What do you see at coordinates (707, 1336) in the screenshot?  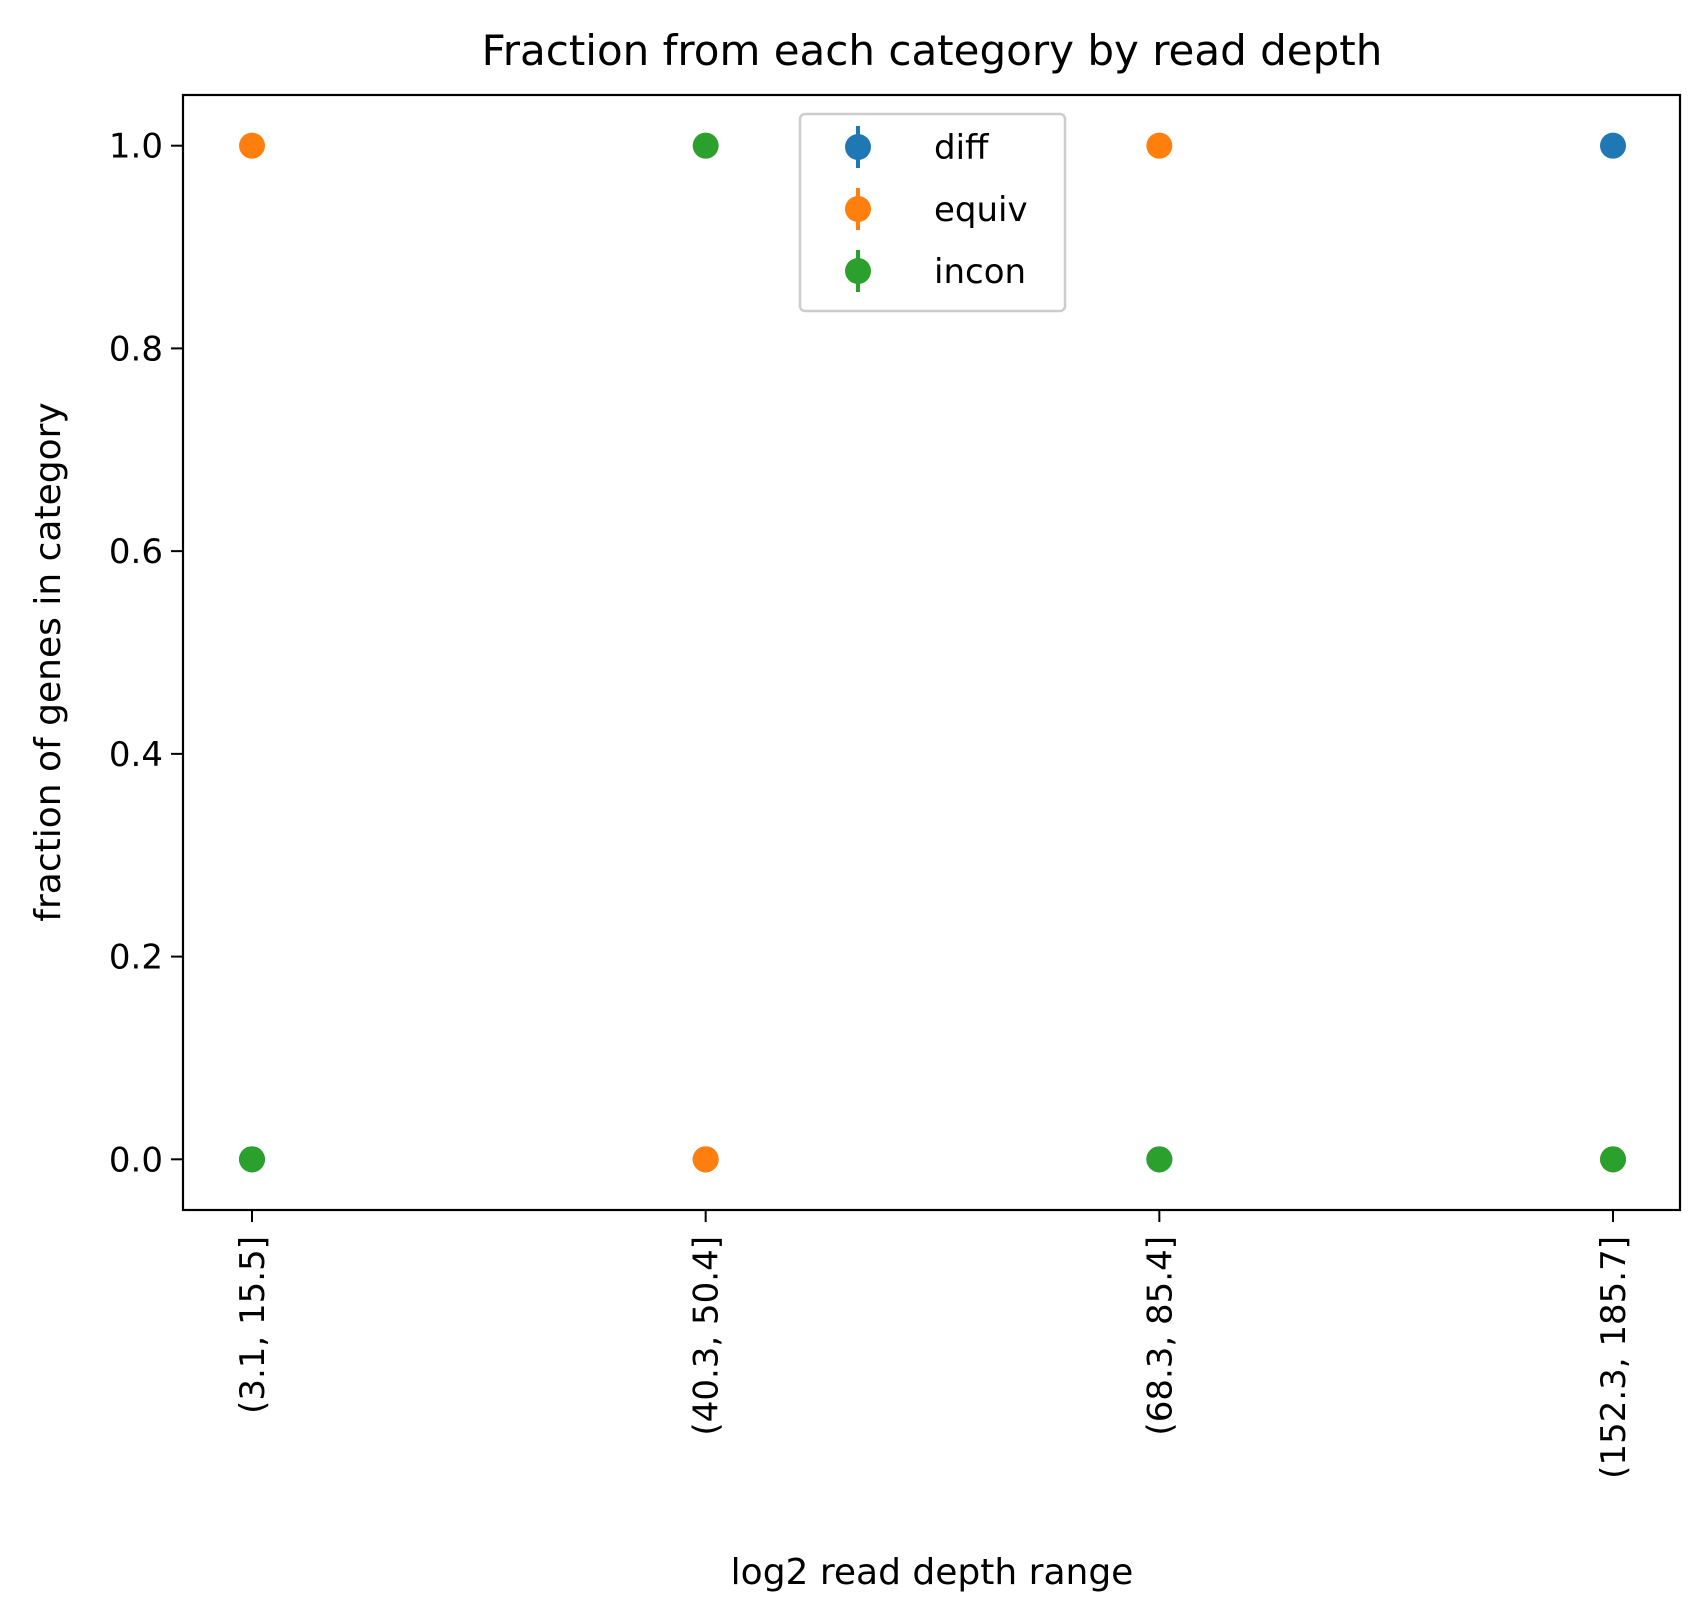 I see `x-tick-label: (40.3, 50.4]` at bounding box center [707, 1336].